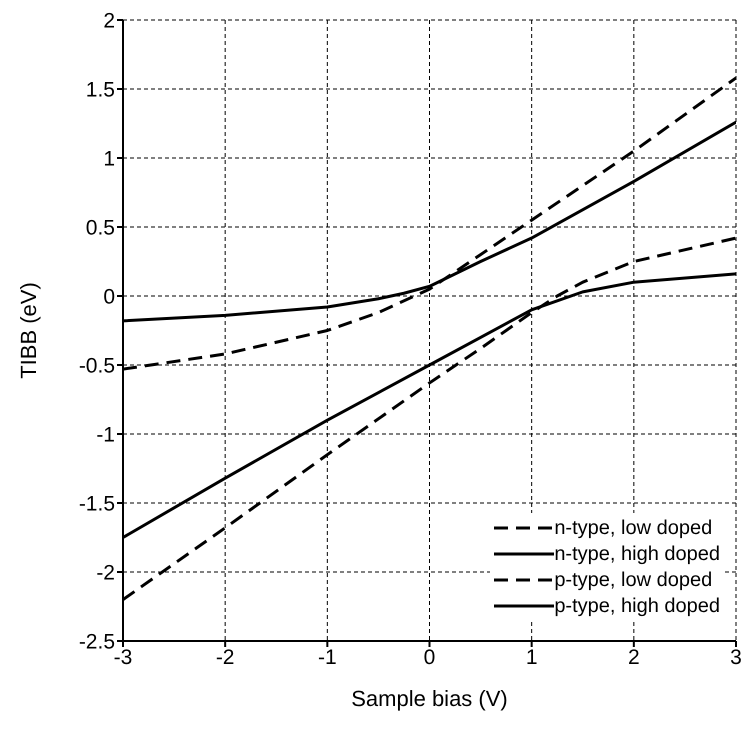  What do you see at coordinates (225, 657) in the screenshot?
I see `x-tick-label: -2` at bounding box center [225, 657].